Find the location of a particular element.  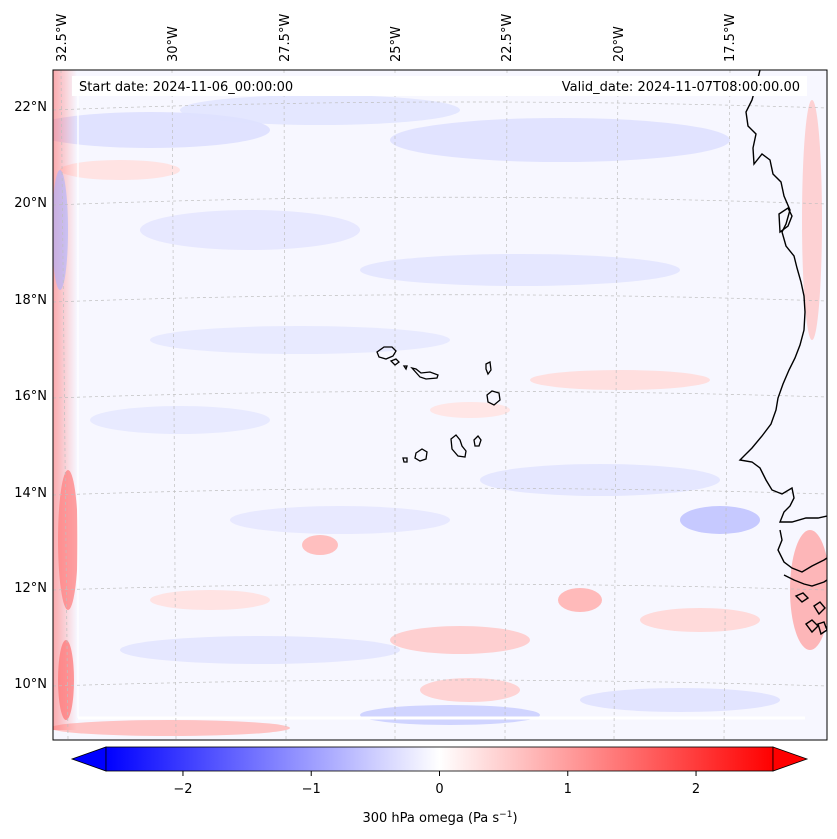

lon-label: 22.5°W is located at coordinates (507, 38).